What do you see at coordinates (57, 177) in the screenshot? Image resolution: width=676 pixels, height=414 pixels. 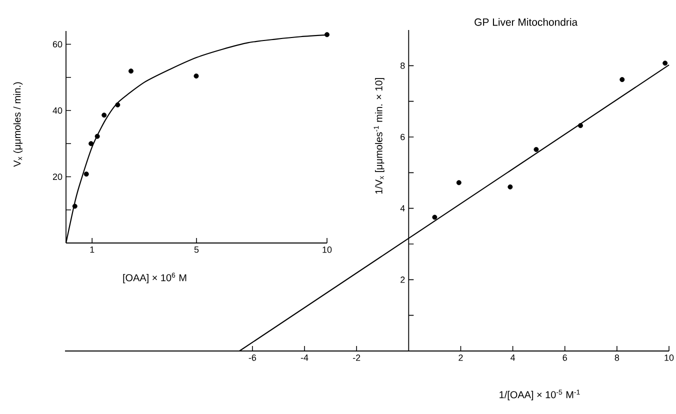 I see `y-tick-label: 20` at bounding box center [57, 177].